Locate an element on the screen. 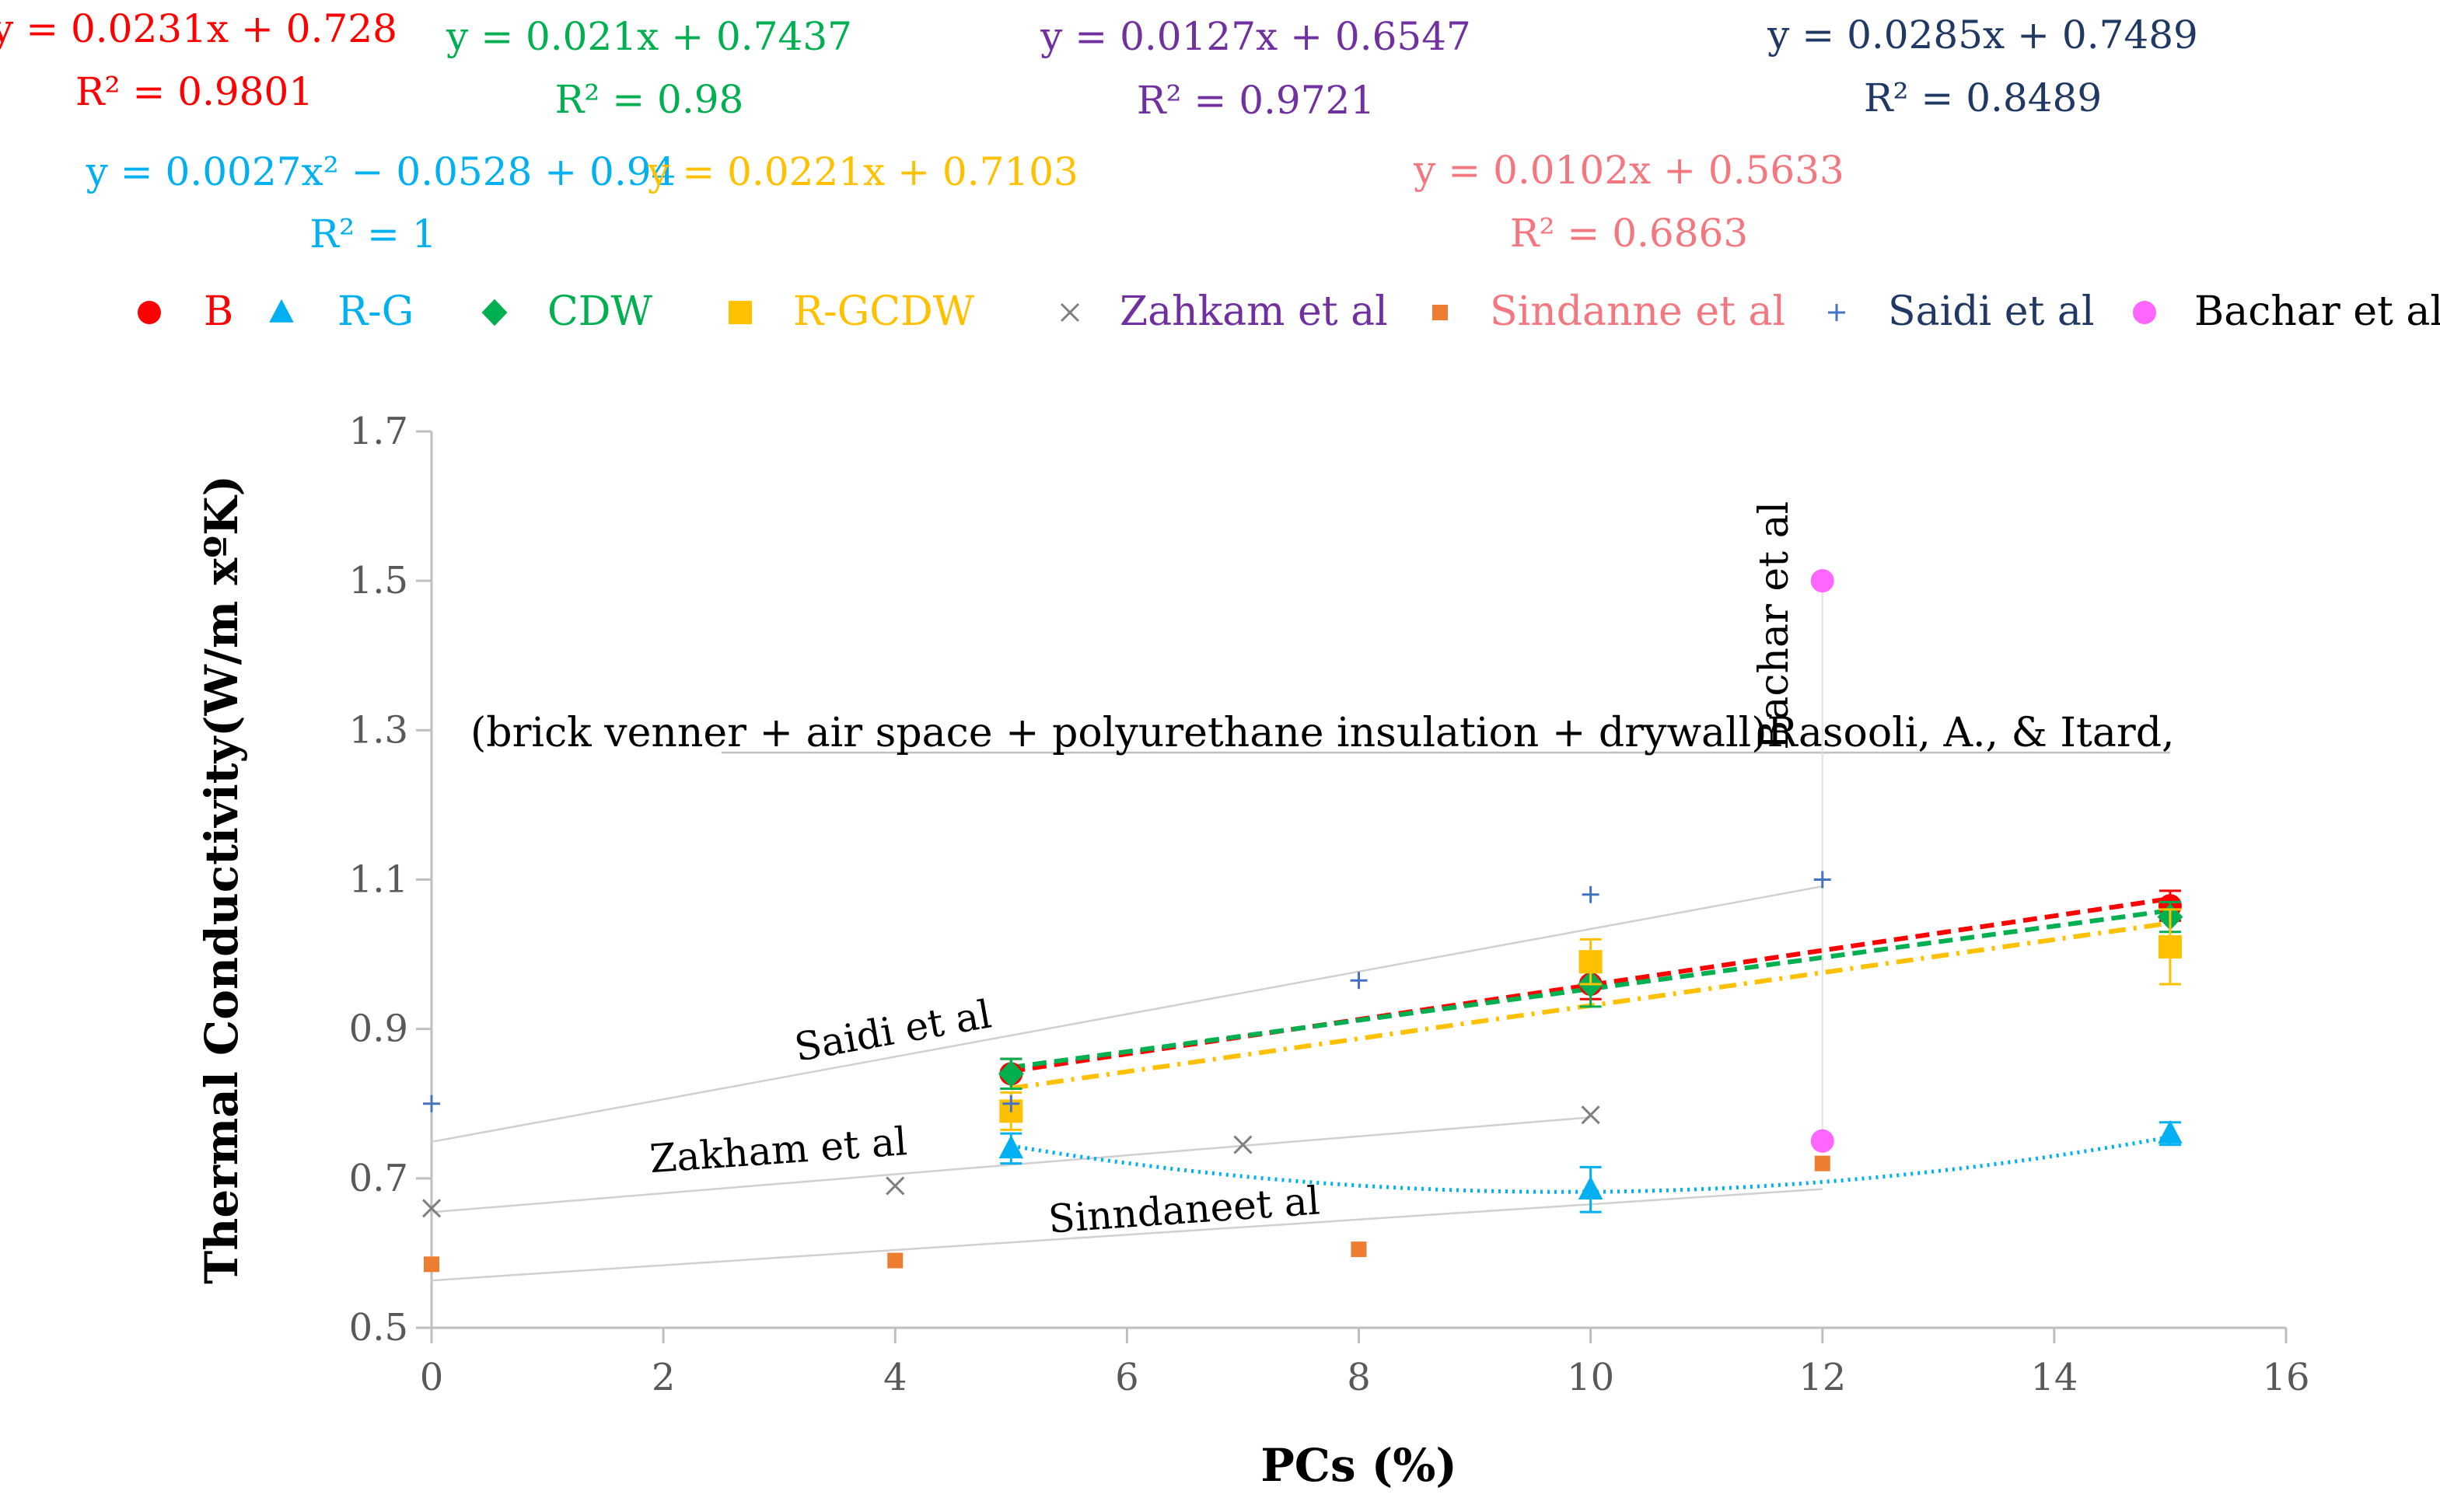 The width and height of the screenshot is (2440, 1512). legend-label-sindanne-et-al: Sindanne et al is located at coordinates (1637, 311).